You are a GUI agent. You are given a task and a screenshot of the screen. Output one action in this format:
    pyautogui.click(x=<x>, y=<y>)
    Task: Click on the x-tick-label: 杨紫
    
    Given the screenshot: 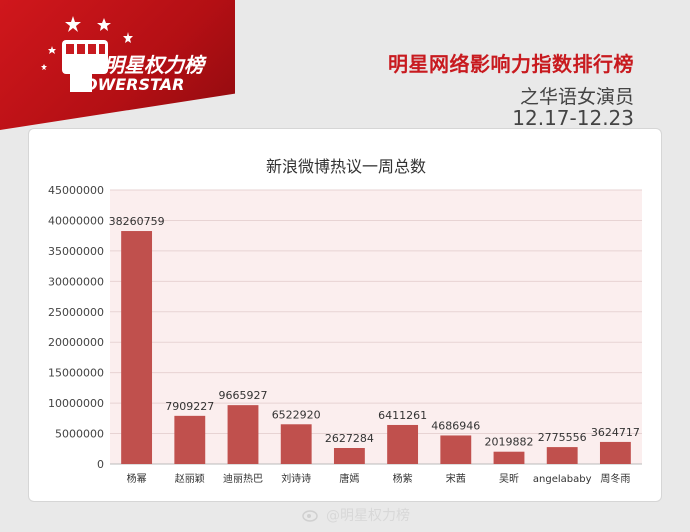 What is the action you would take?
    pyautogui.click(x=403, y=478)
    